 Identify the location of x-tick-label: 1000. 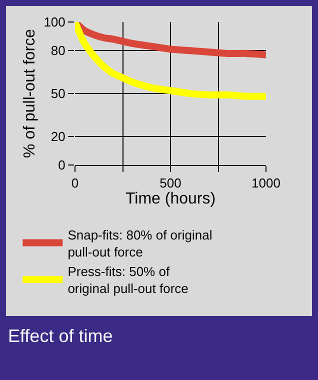
(266, 183).